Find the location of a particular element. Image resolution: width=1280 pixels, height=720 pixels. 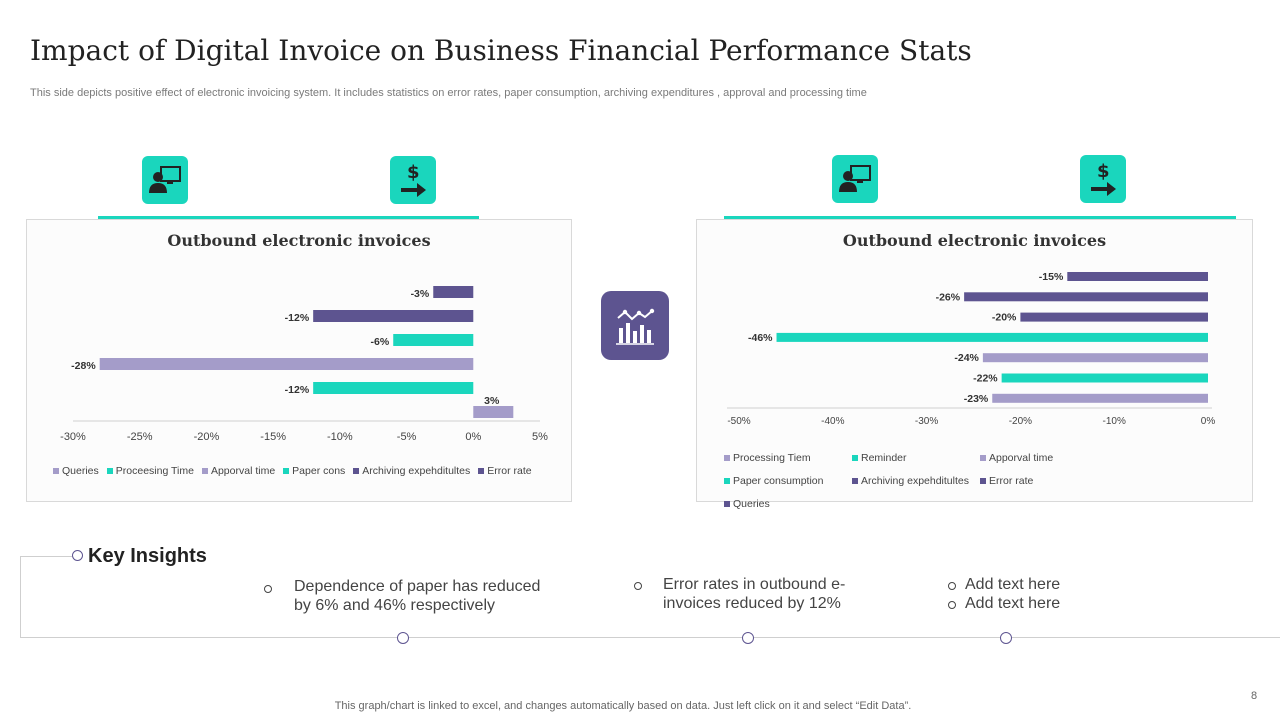

data-label: -46% is located at coordinates (760, 338).